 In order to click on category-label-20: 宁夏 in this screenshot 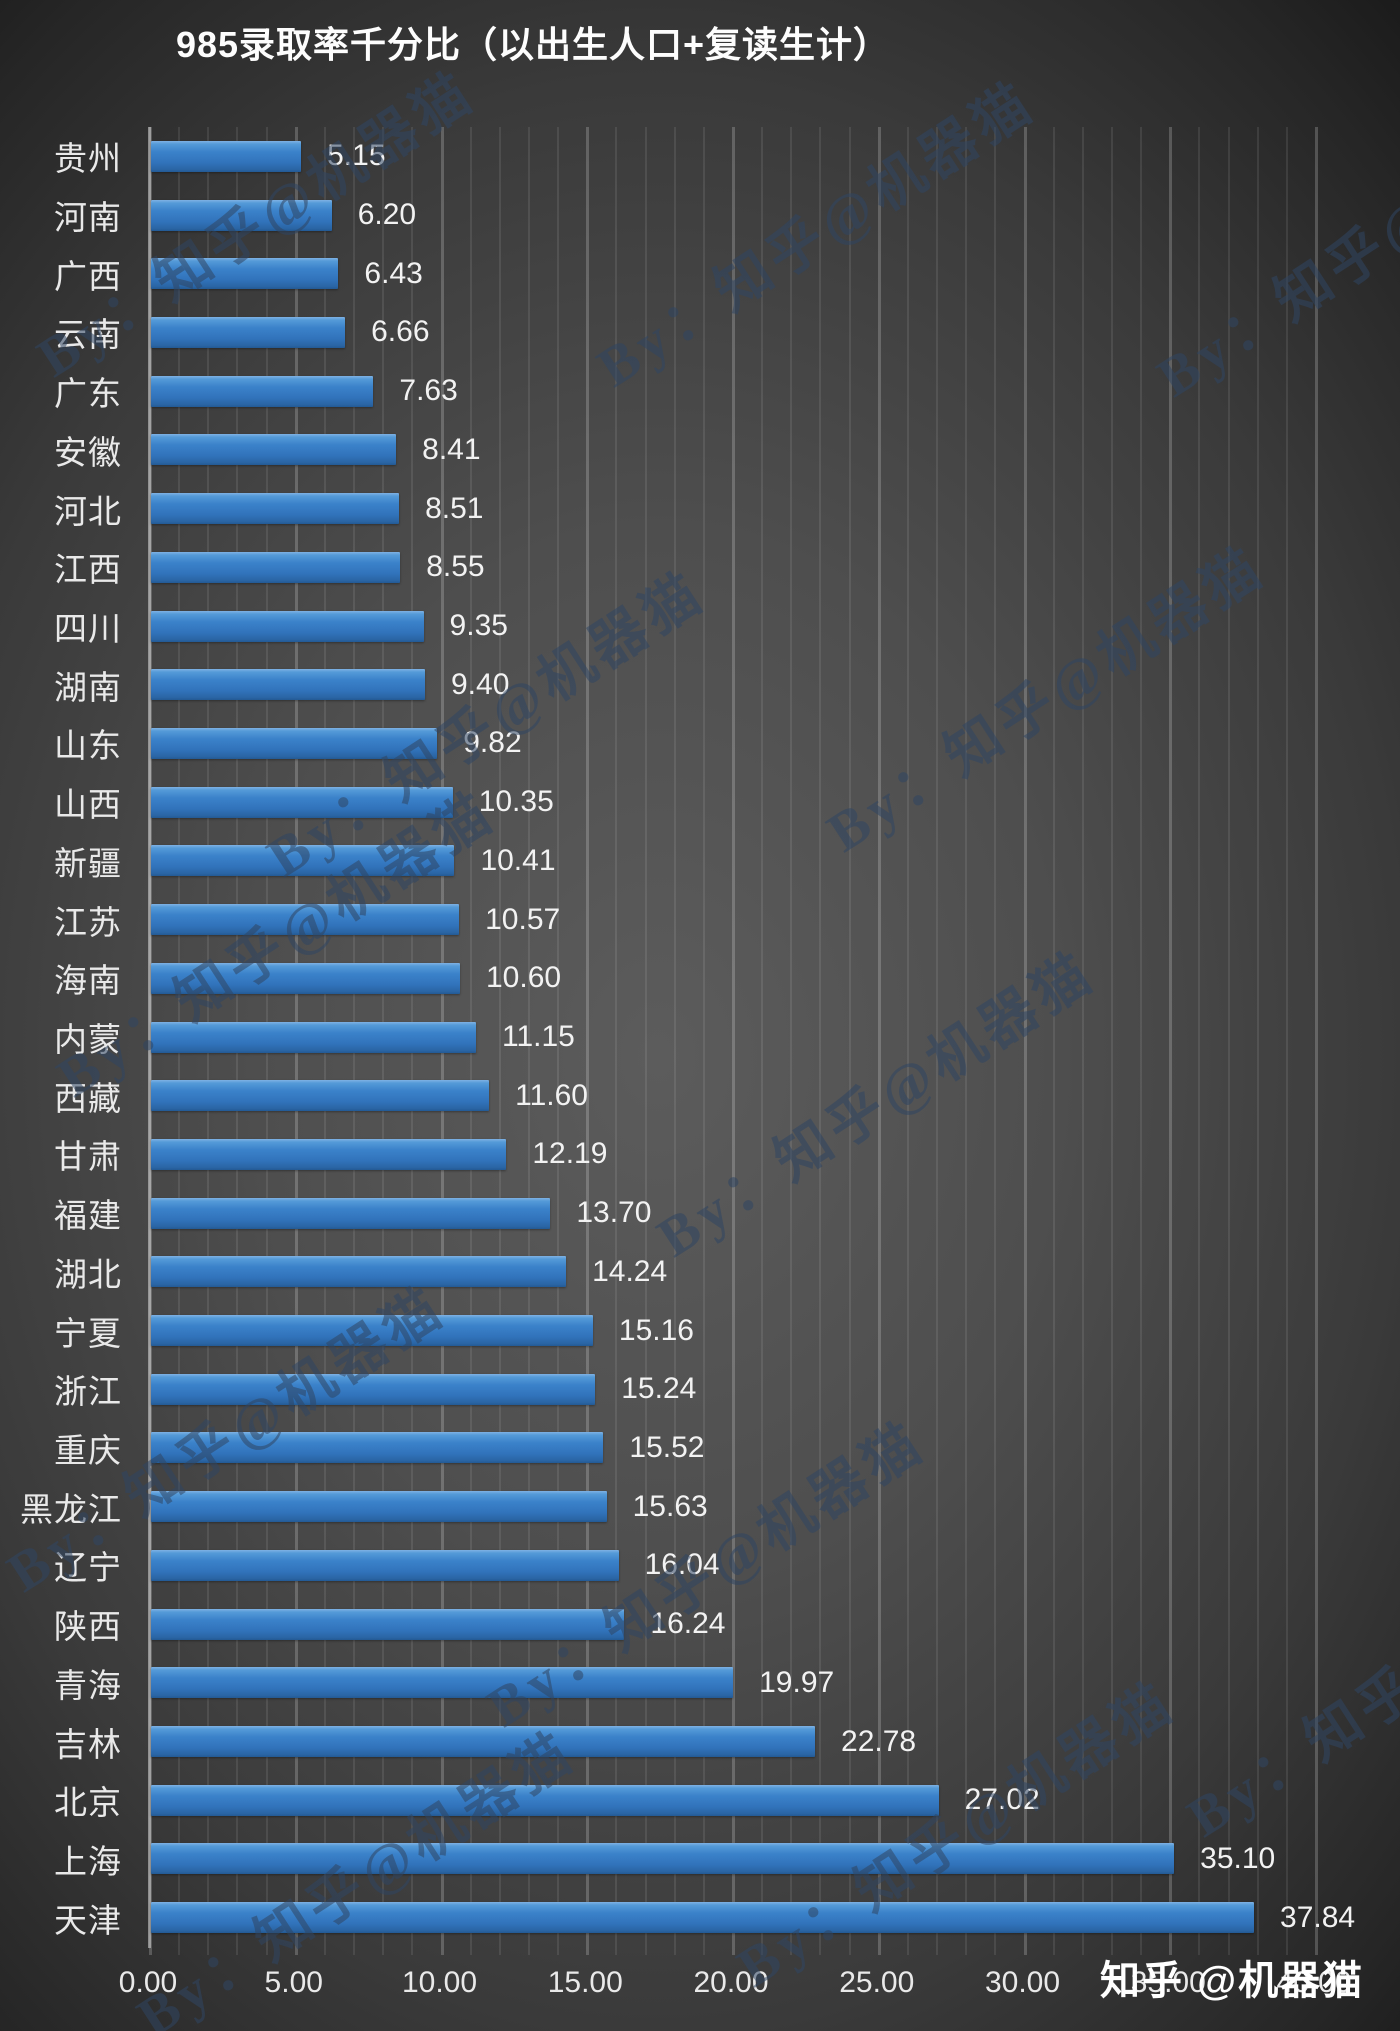, I will do `click(88, 1334)`.